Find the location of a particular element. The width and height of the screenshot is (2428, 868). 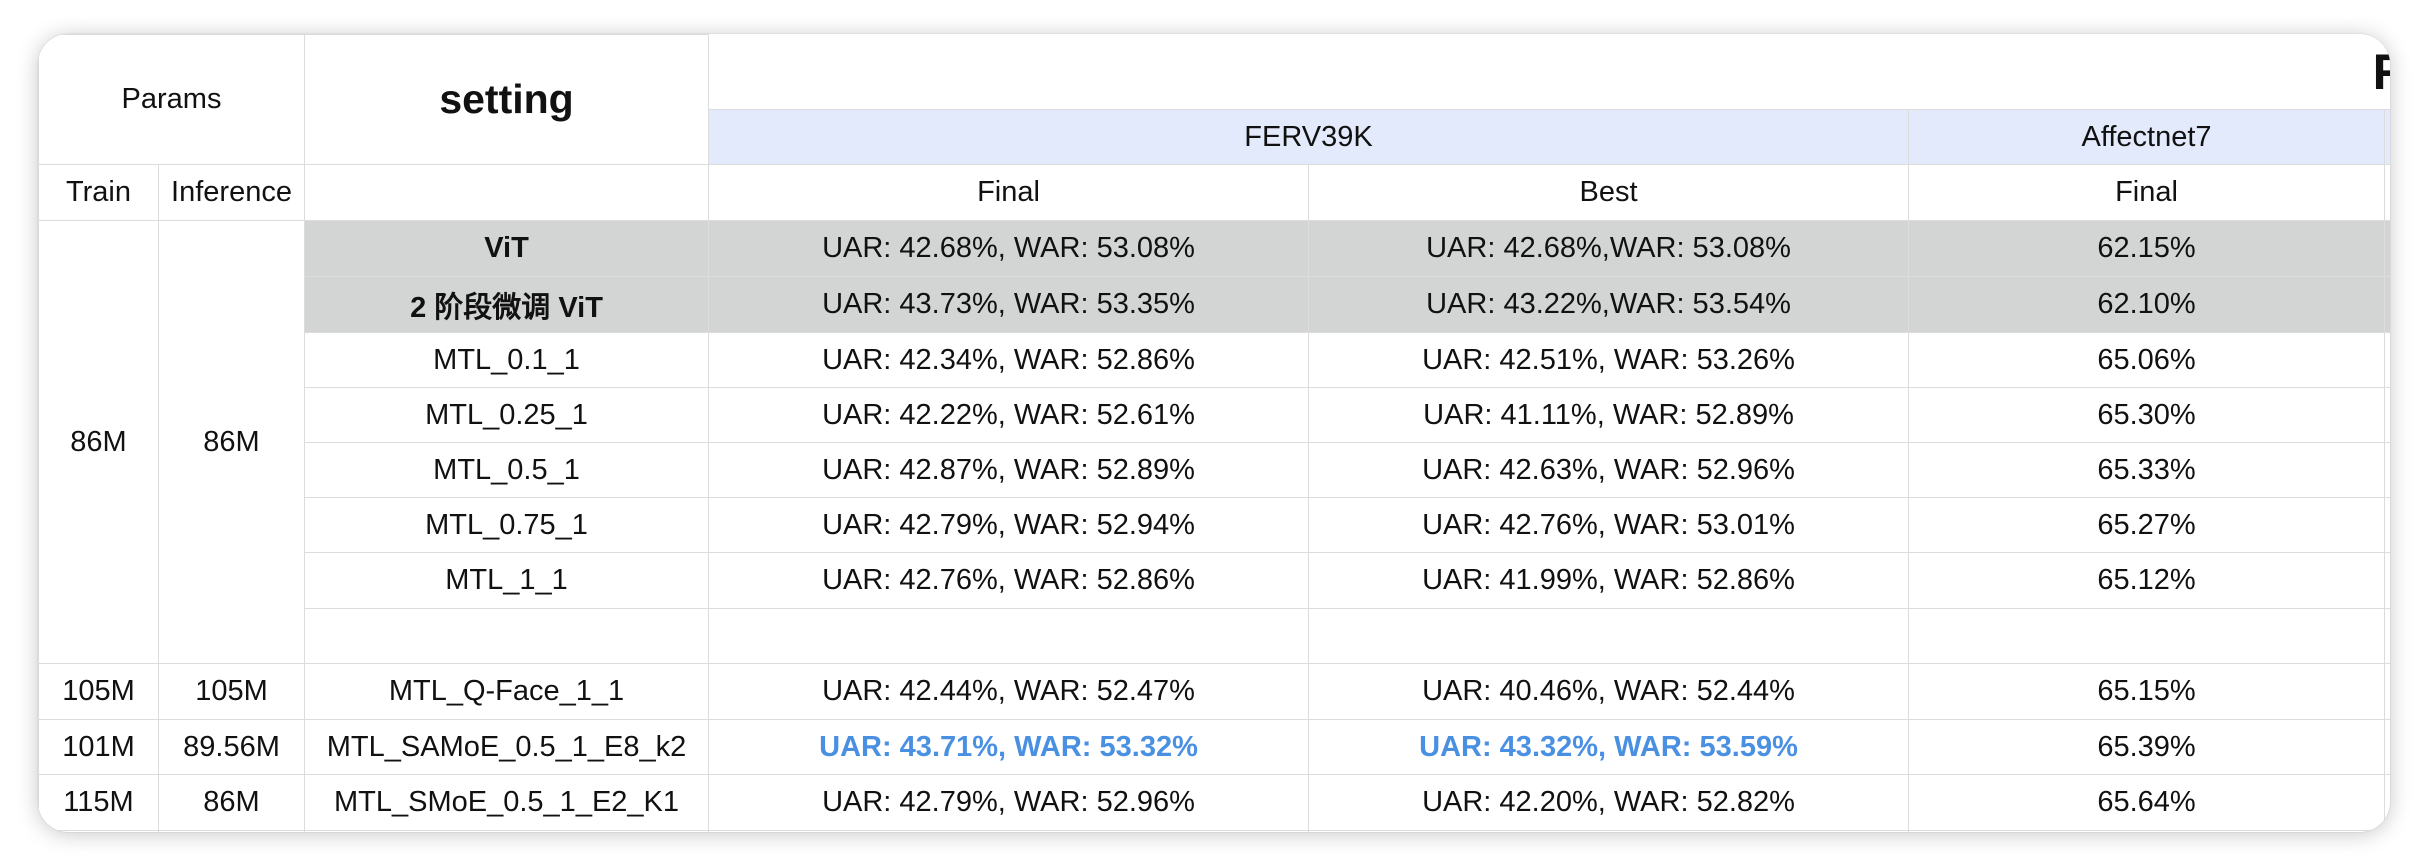

ferv-final-cell: UAR: 42.44%, WAR: 52.47% is located at coordinates (1009, 691).